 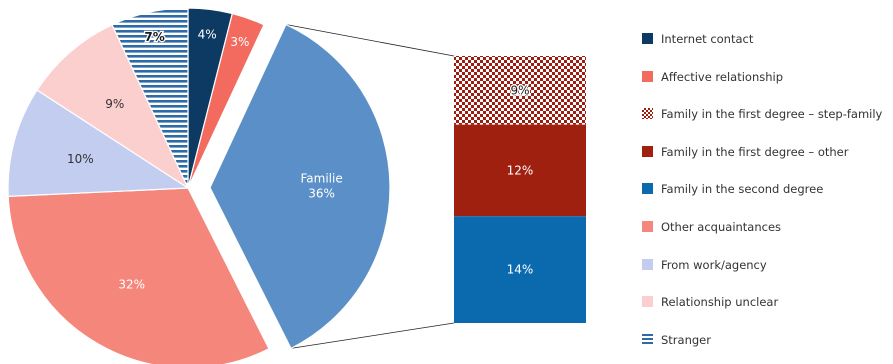 I want to click on legend-label: Relationship unclear, so click(x=720, y=302).